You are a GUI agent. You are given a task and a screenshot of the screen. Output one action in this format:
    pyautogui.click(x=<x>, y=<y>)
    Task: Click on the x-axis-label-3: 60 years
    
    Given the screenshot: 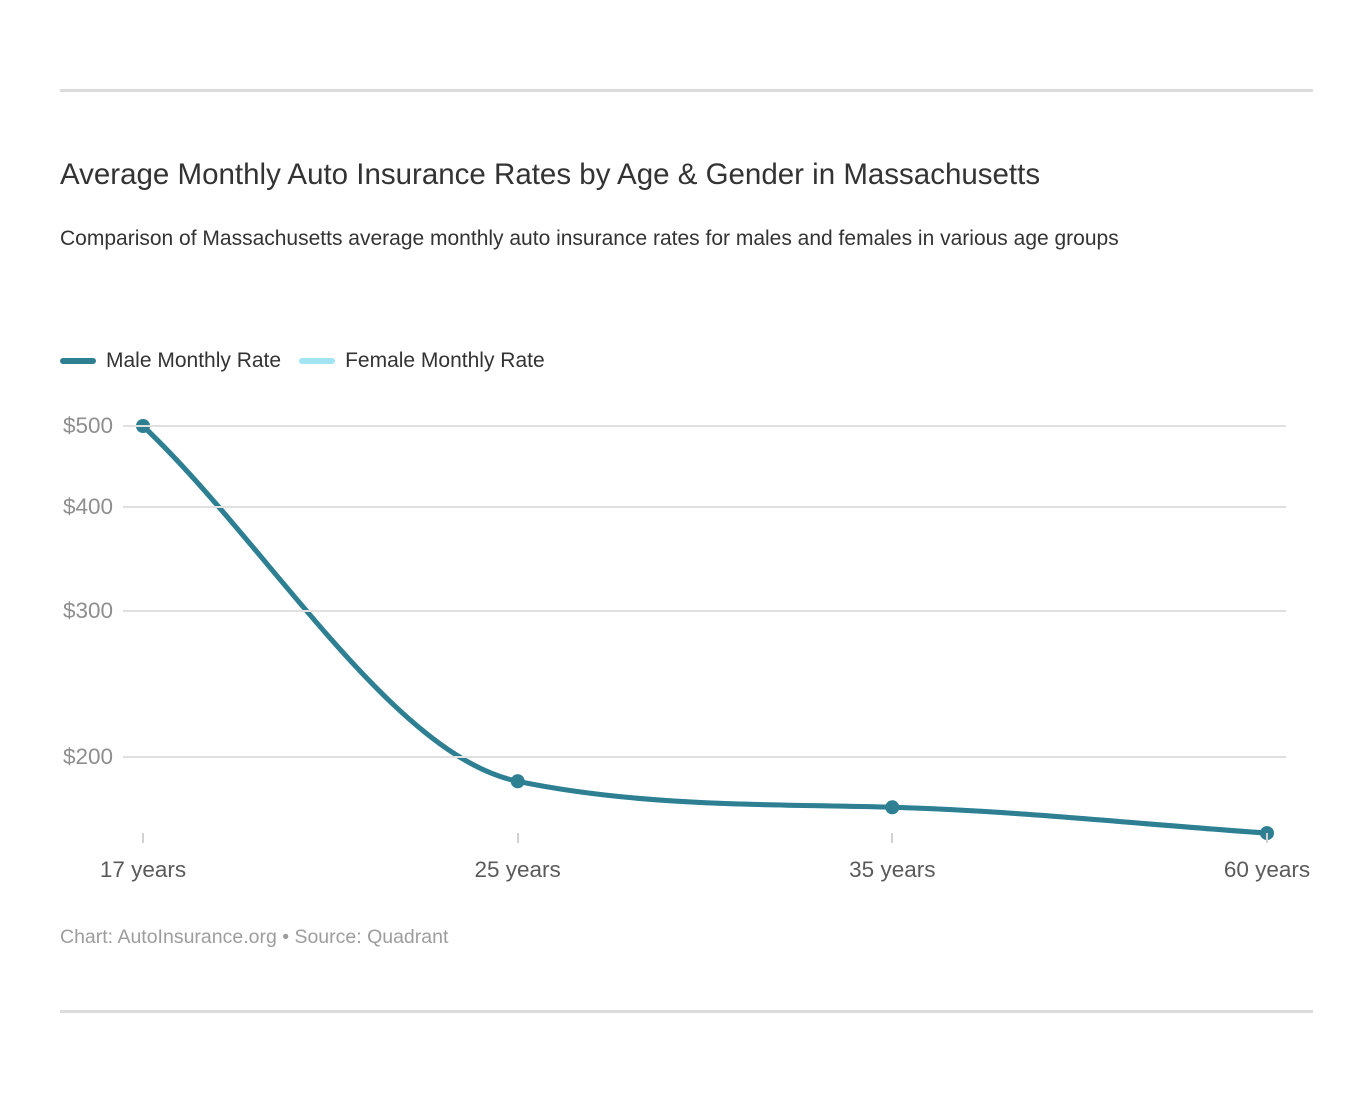 What is the action you would take?
    pyautogui.click(x=1267, y=869)
    